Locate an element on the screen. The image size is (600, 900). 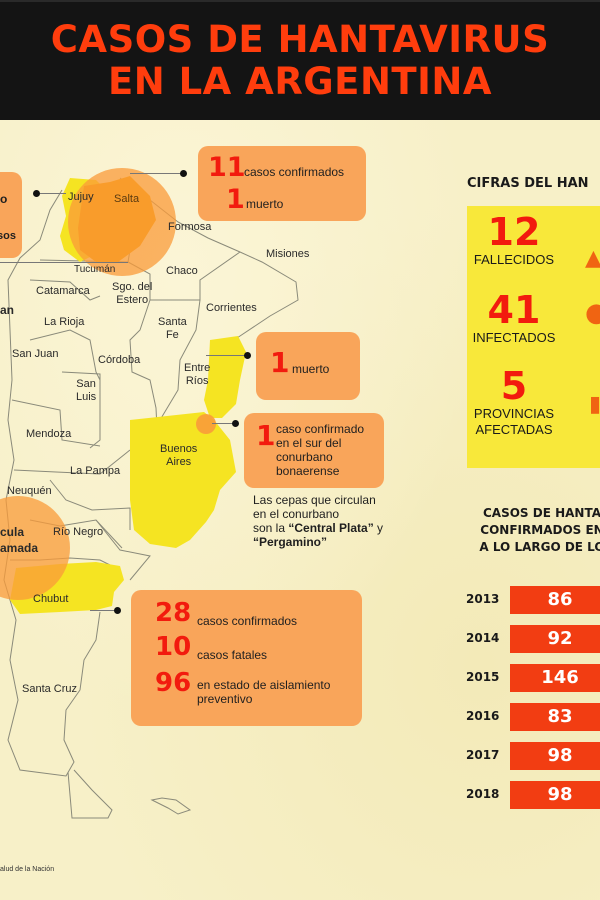
history-row: 2017 98 is located at coordinates (533, 756).